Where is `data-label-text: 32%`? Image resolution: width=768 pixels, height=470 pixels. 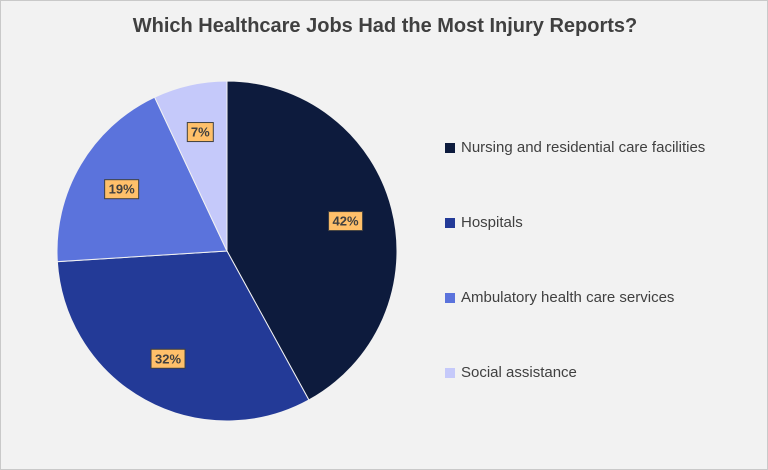
data-label-text: 32% is located at coordinates (168, 358).